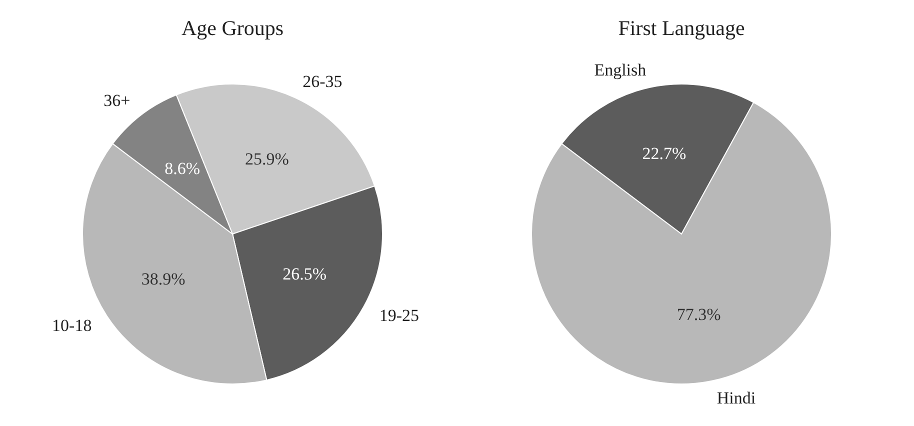  What do you see at coordinates (620, 70) in the screenshot?
I see `slice-label: English` at bounding box center [620, 70].